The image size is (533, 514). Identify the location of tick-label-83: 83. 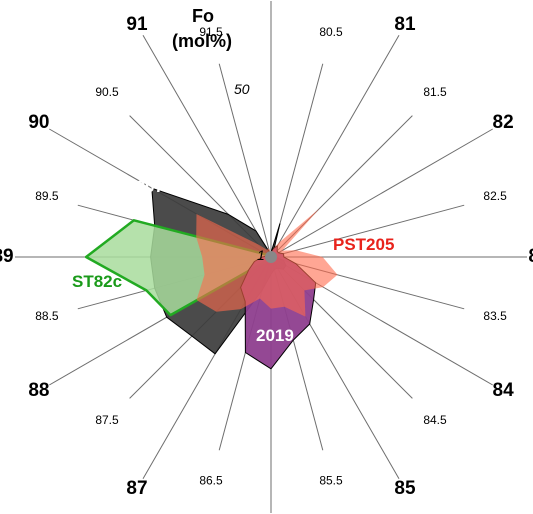
(530, 256).